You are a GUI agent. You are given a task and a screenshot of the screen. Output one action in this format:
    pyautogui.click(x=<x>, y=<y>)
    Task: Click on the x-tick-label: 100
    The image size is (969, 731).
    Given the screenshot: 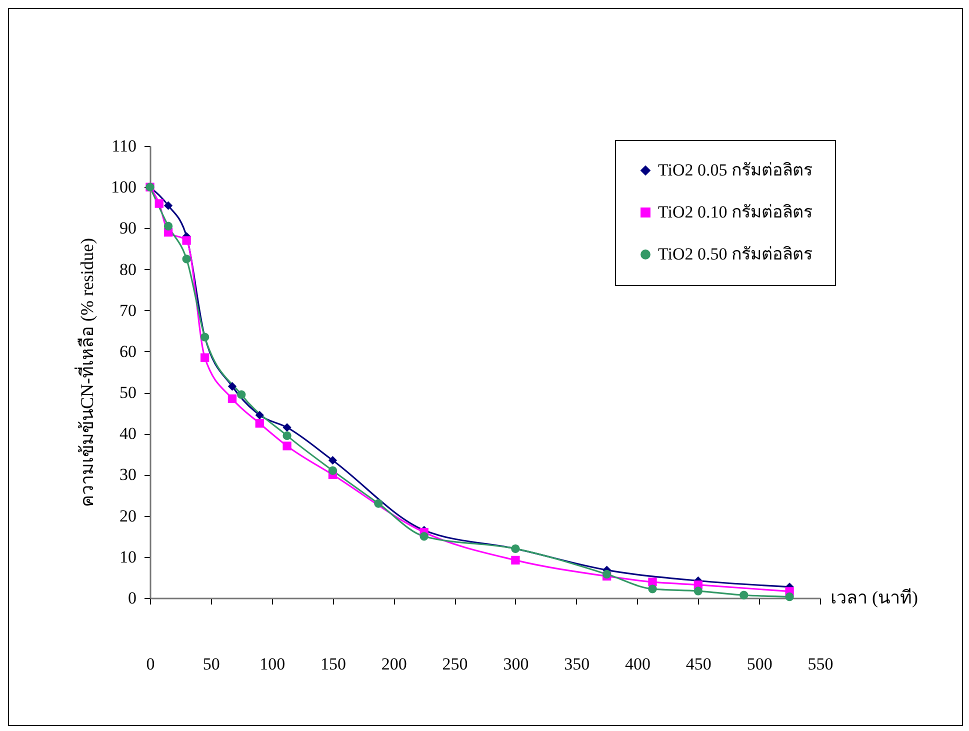 What is the action you would take?
    pyautogui.click(x=273, y=664)
    